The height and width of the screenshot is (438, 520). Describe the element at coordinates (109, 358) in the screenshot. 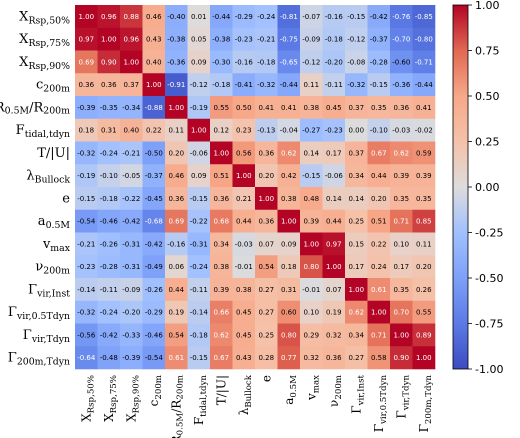

I see `cell-value-label: -0.48` at that location.